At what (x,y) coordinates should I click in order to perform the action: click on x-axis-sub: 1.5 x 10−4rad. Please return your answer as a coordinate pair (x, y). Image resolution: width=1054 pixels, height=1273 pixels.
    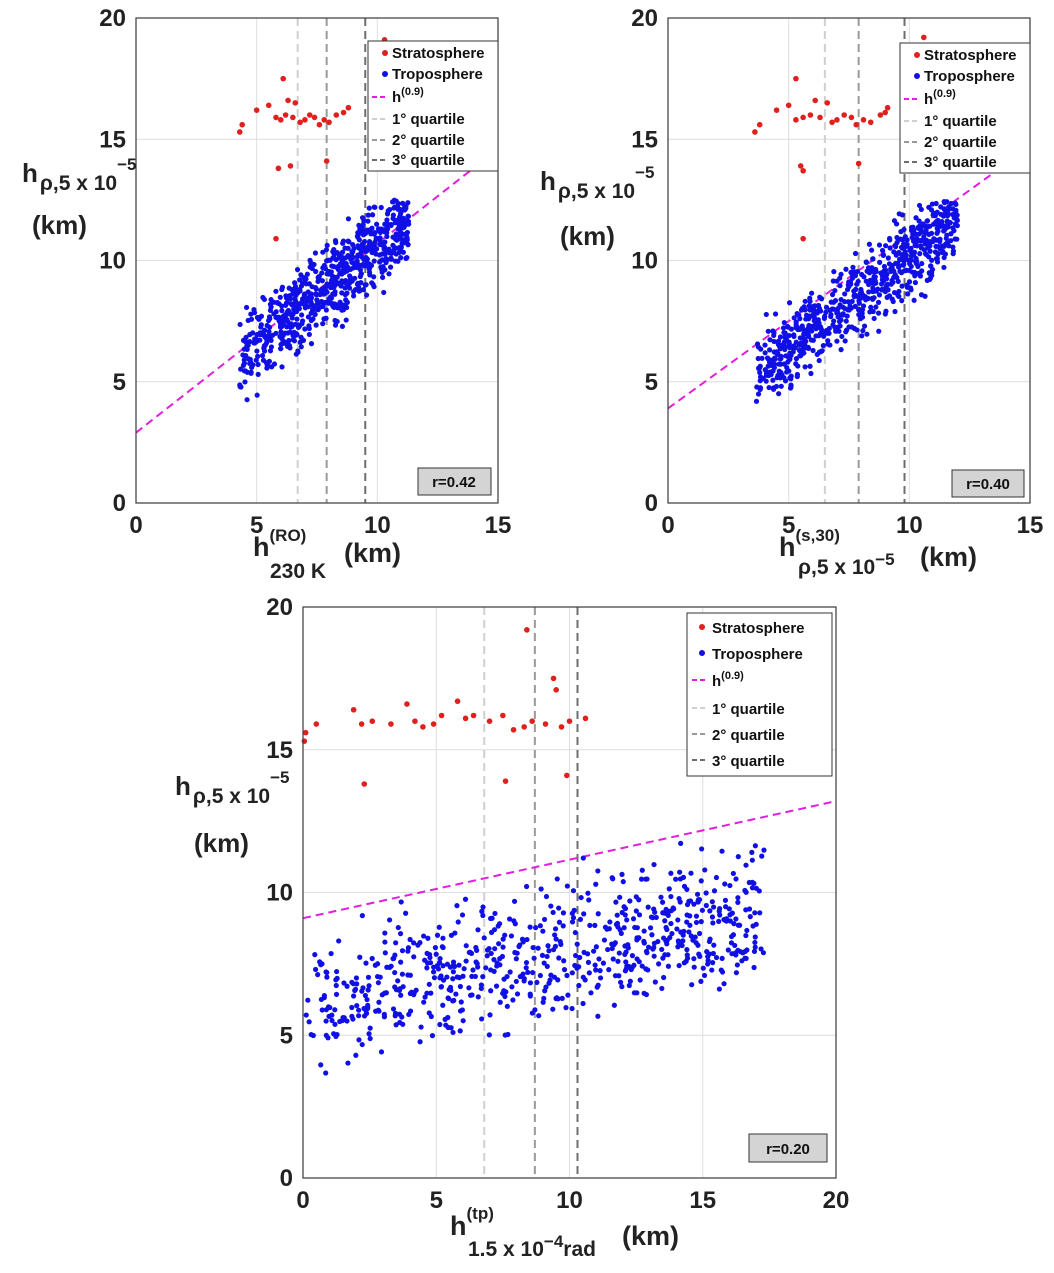
    Looking at the image, I should click on (532, 1246).